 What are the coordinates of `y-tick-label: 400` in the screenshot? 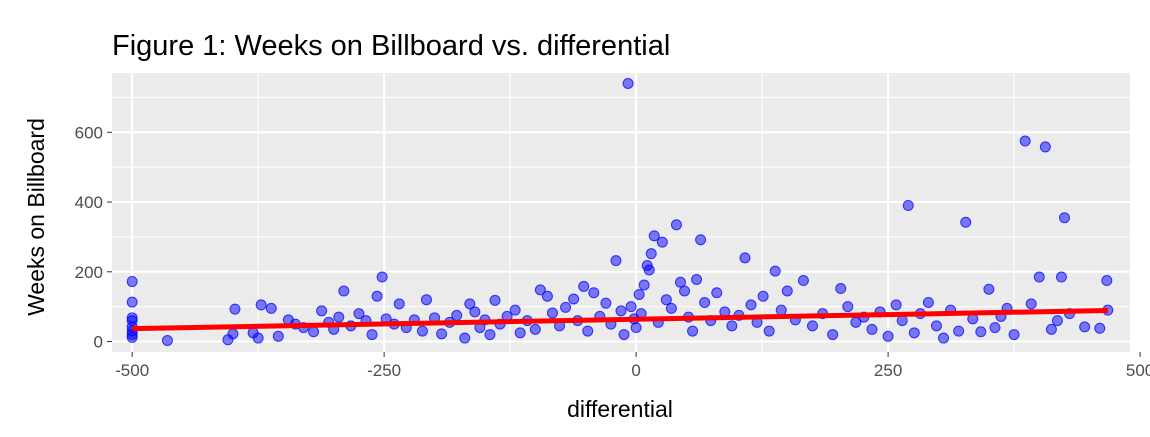 It's located at (89, 202).